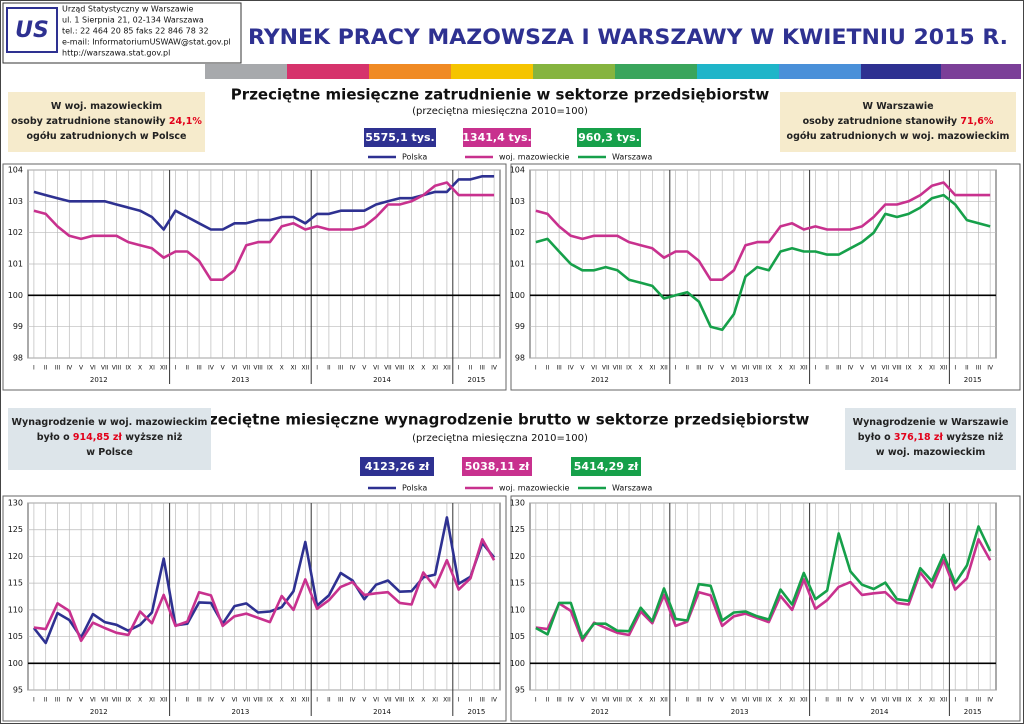 The height and width of the screenshot is (724, 1024). What do you see at coordinates (880, 712) in the screenshot?
I see `year-label: 2014` at bounding box center [880, 712].